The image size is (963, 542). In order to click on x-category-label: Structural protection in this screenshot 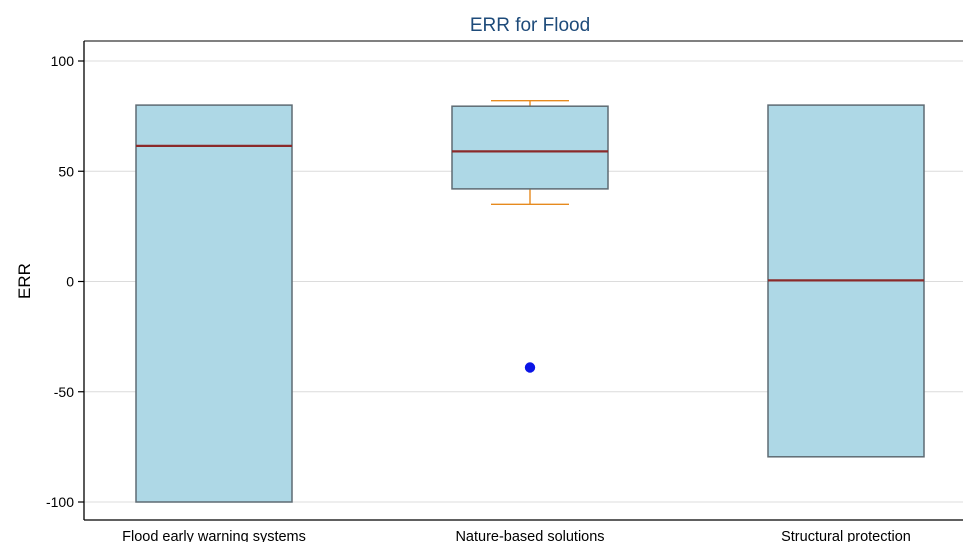, I will do `click(846, 535)`.